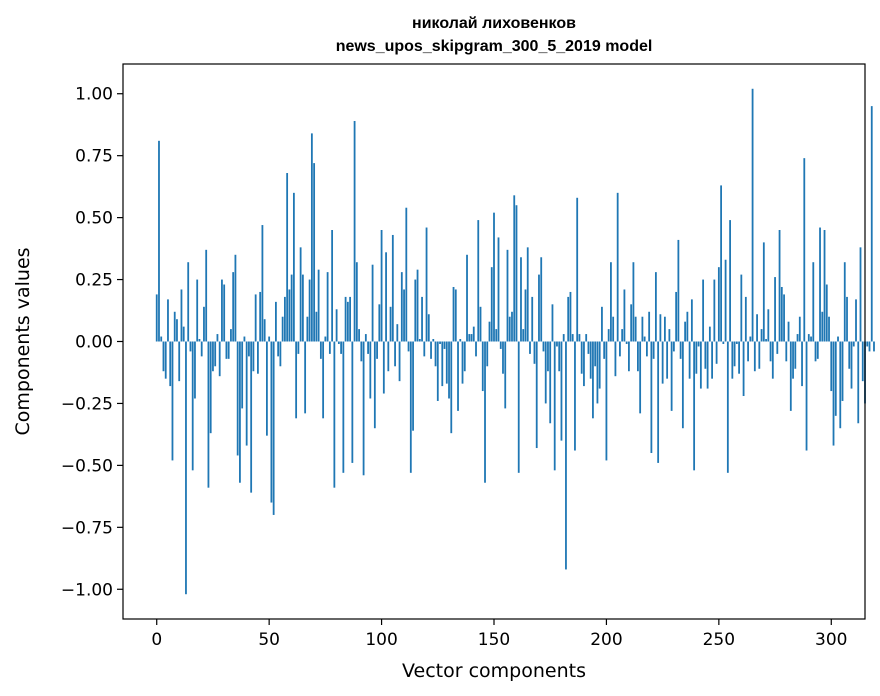  What do you see at coordinates (87, 528) in the screenshot?
I see `y-tick-label: −0.75` at bounding box center [87, 528].